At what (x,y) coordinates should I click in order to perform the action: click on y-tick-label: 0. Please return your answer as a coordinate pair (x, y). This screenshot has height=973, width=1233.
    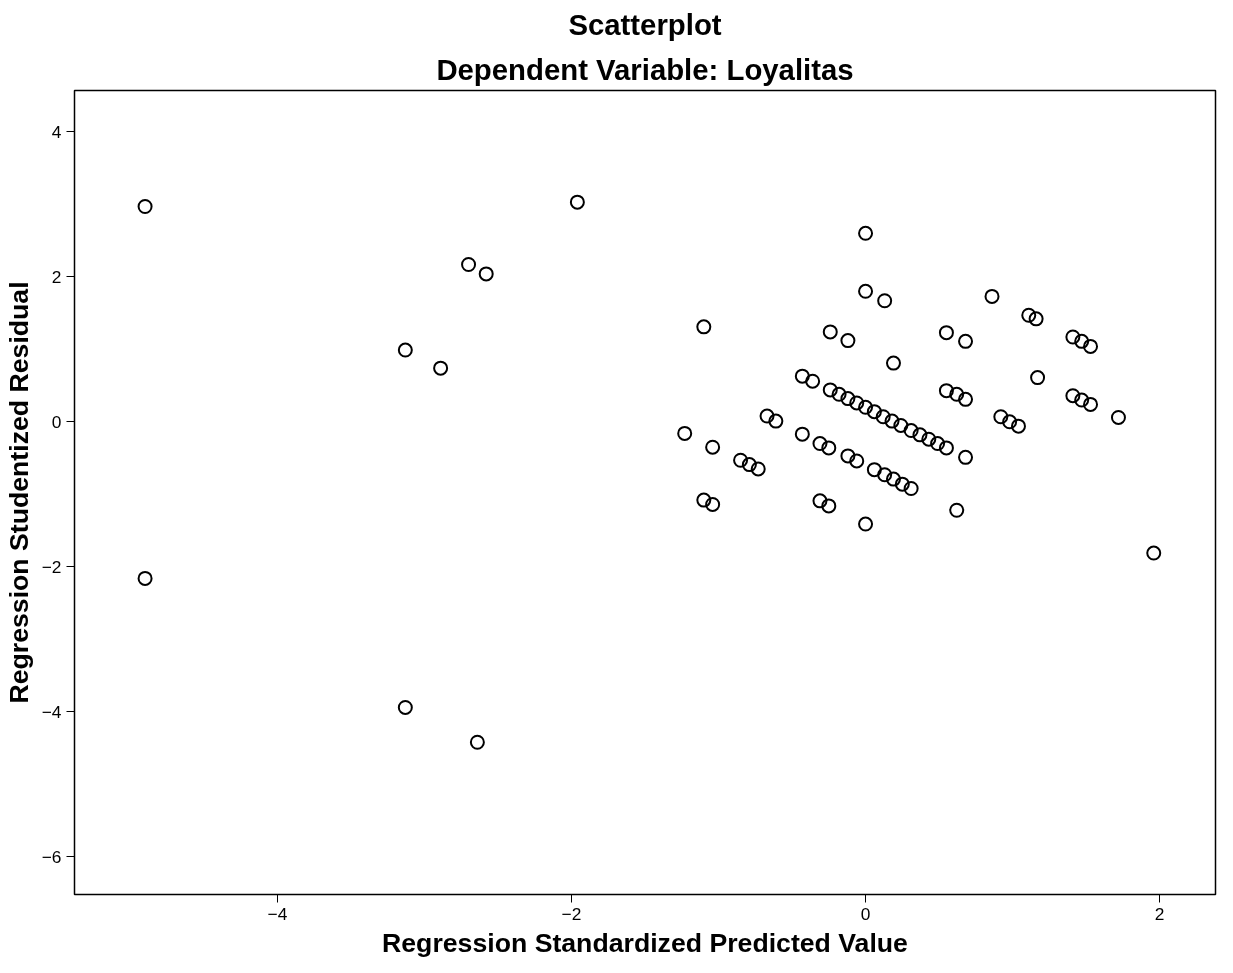
    Looking at the image, I should click on (56, 421).